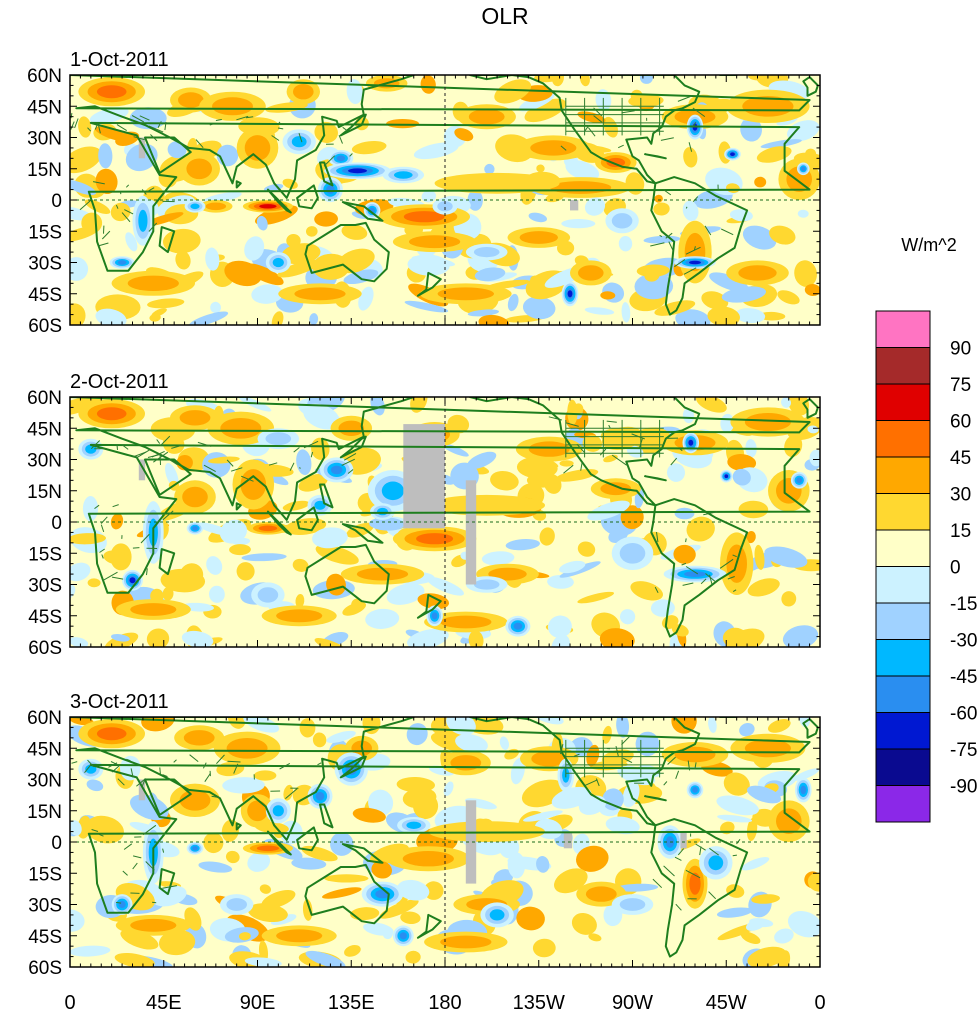 The height and width of the screenshot is (1014, 979). I want to click on lat-label: 30S, so click(45, 586).